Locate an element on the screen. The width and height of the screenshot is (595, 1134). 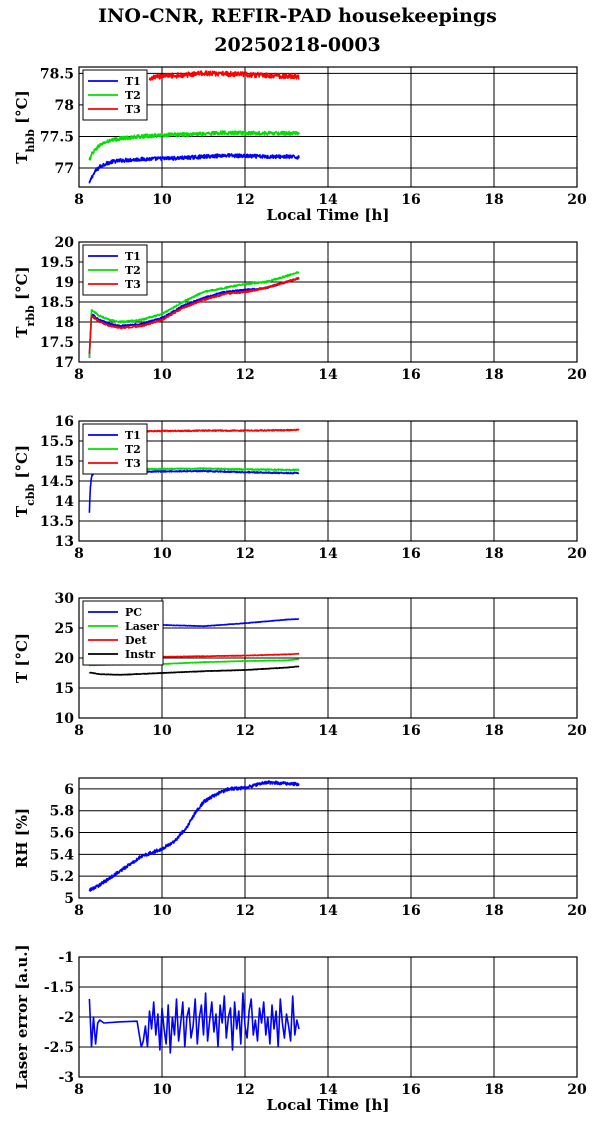
series-line-rbb-T2 is located at coordinates (194, 314).